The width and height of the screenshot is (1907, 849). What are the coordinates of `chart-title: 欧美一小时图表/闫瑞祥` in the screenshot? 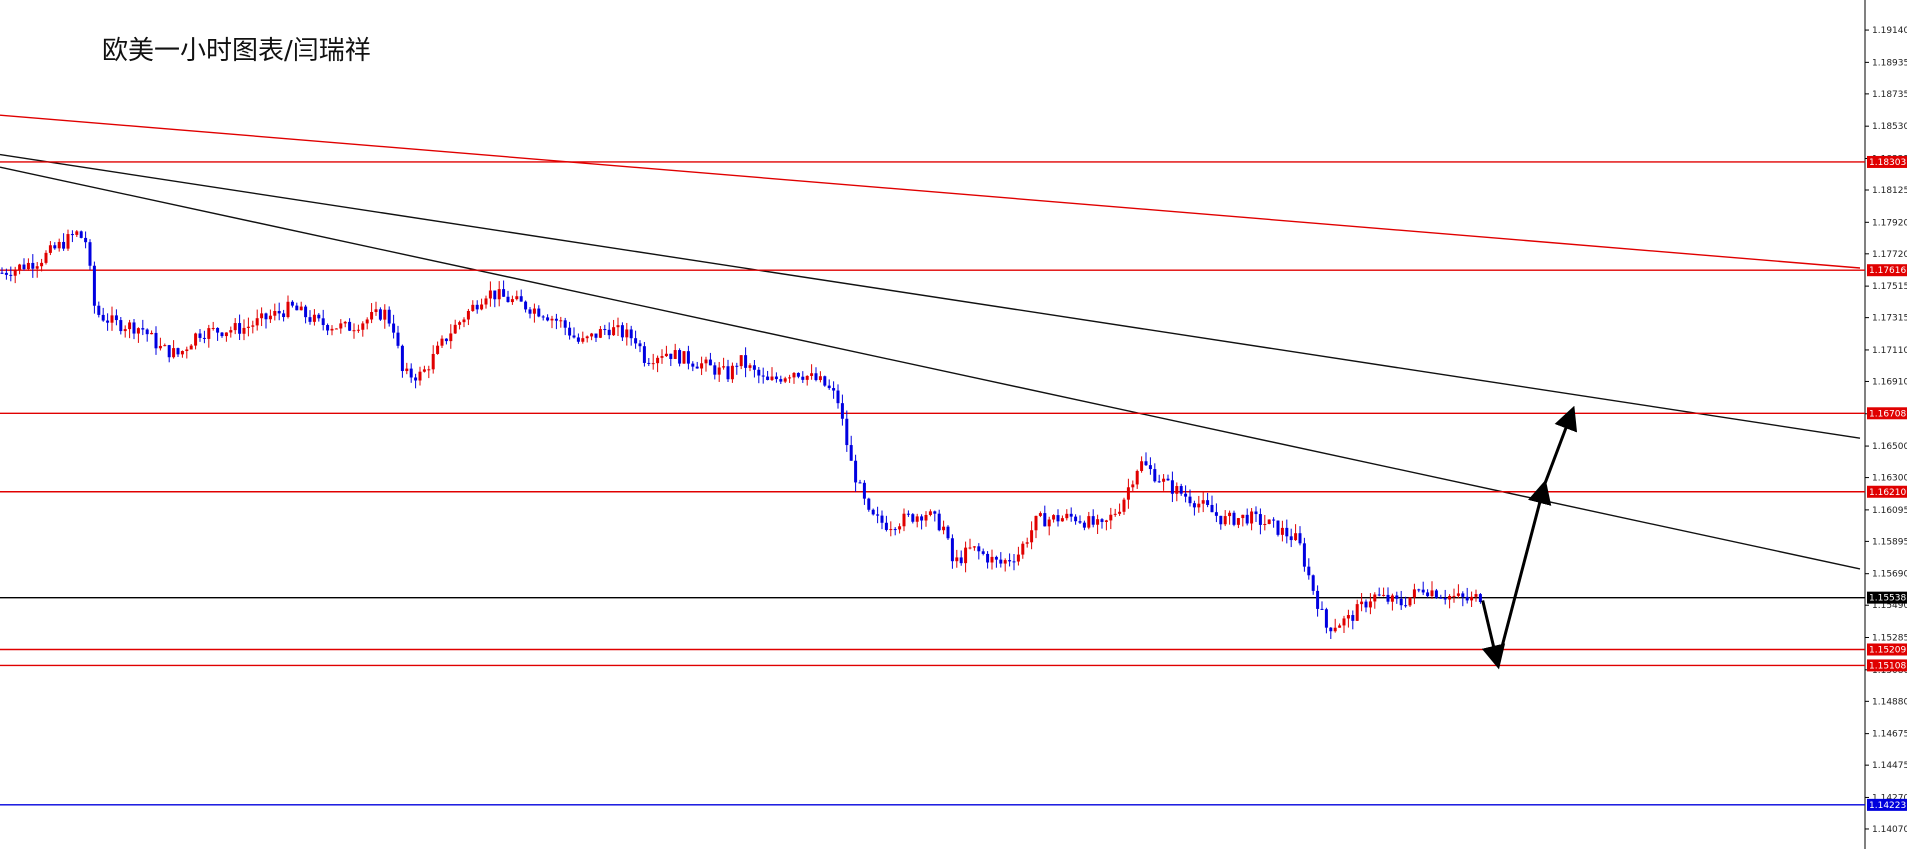 It's located at (236, 51).